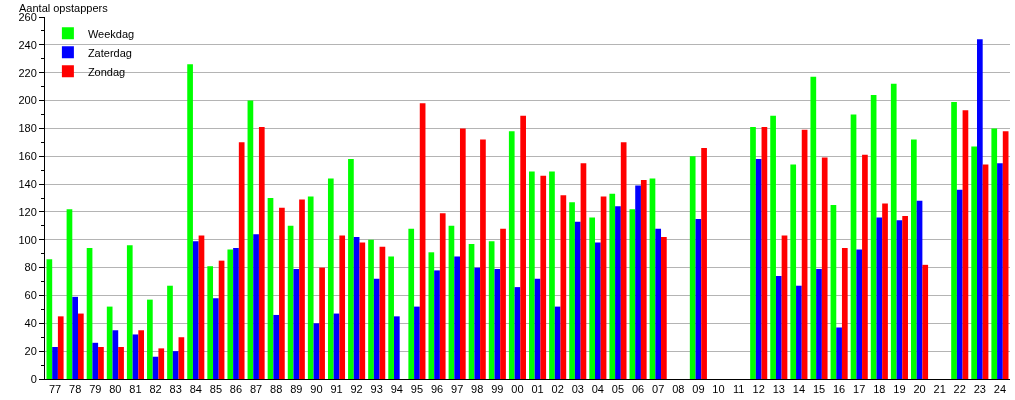 Image resolution: width=1015 pixels, height=400 pixels. I want to click on y-tick-label: 0, so click(33, 378).